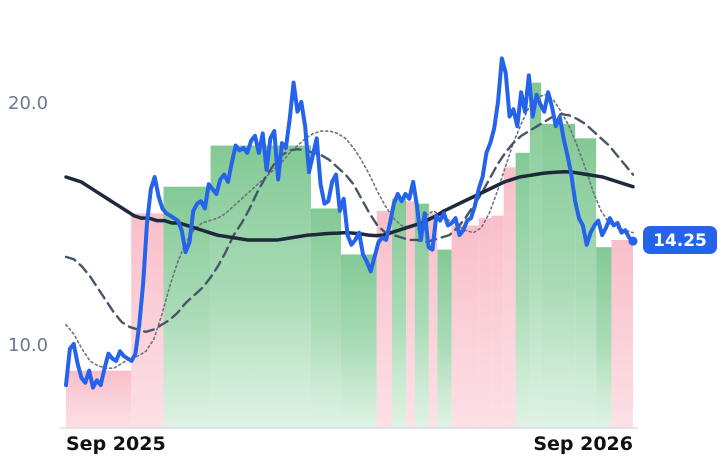 The height and width of the screenshot is (464, 718). Describe the element at coordinates (116, 444) in the screenshot. I see `x-tick-label: Sep 2025` at that location.